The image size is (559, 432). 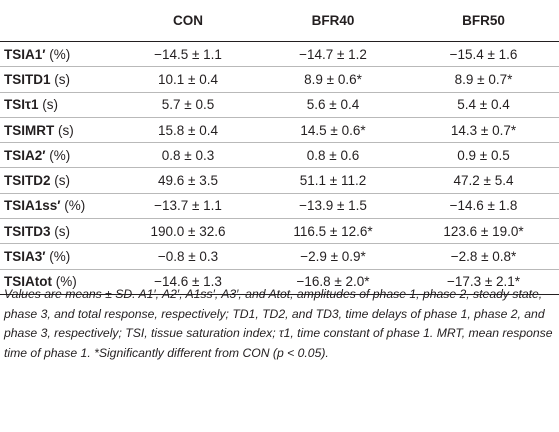 I want to click on cell-bfr40: 116.5 ± 12.6*, so click(x=333, y=231).